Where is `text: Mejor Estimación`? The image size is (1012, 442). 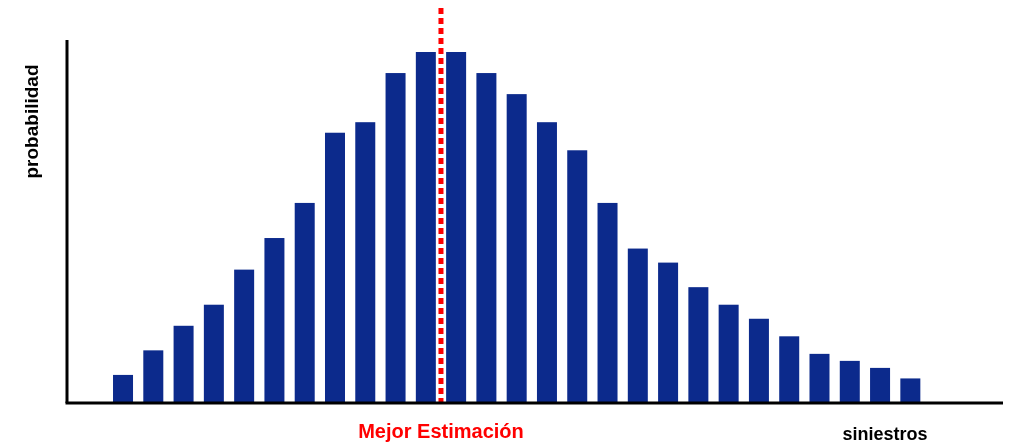
text: Mejor Estimación is located at coordinates (441, 431).